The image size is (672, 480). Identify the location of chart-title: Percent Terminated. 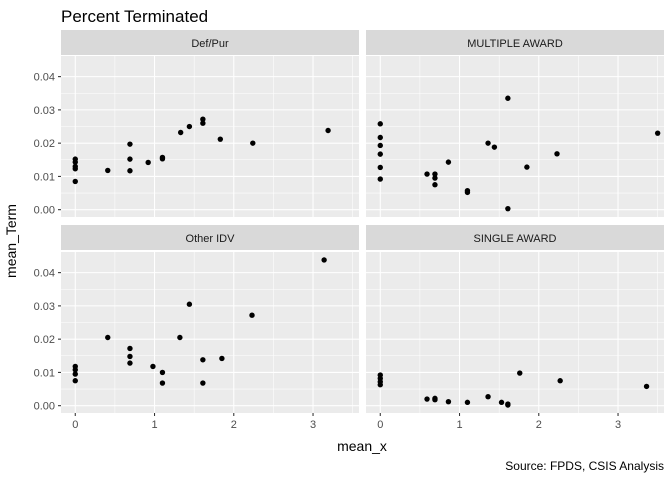
(134, 16).